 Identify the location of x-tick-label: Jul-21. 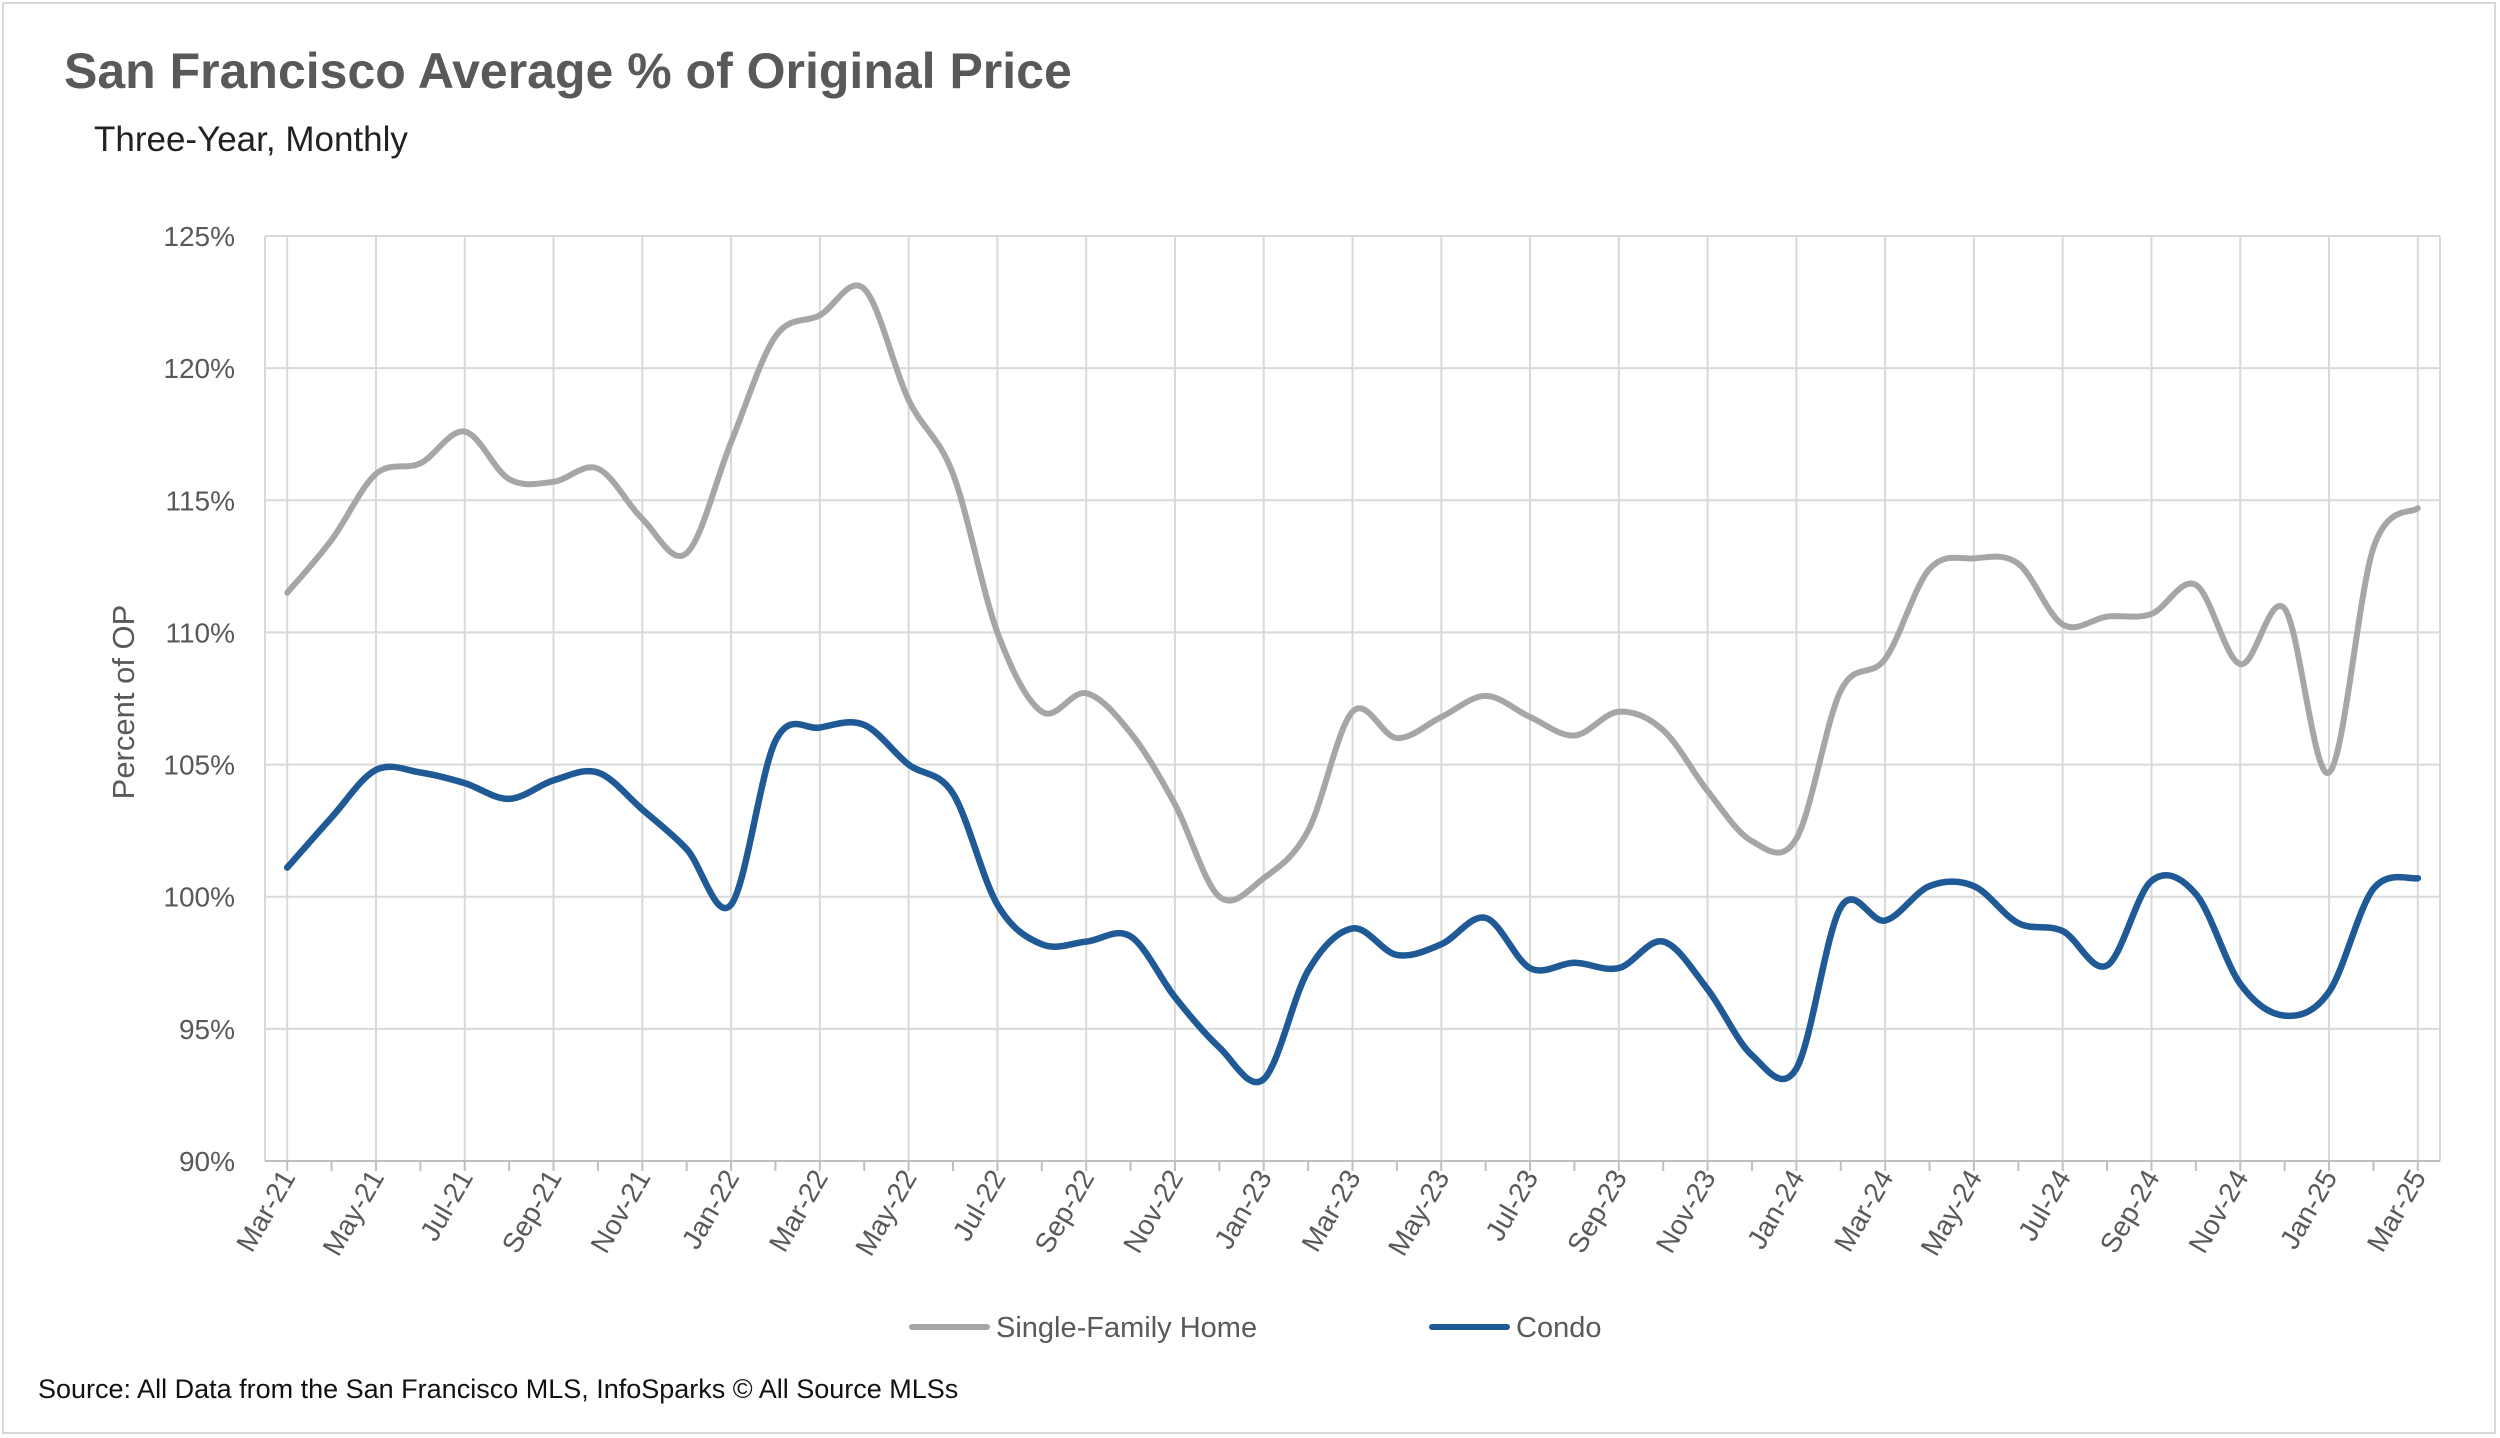
(446, 1206).